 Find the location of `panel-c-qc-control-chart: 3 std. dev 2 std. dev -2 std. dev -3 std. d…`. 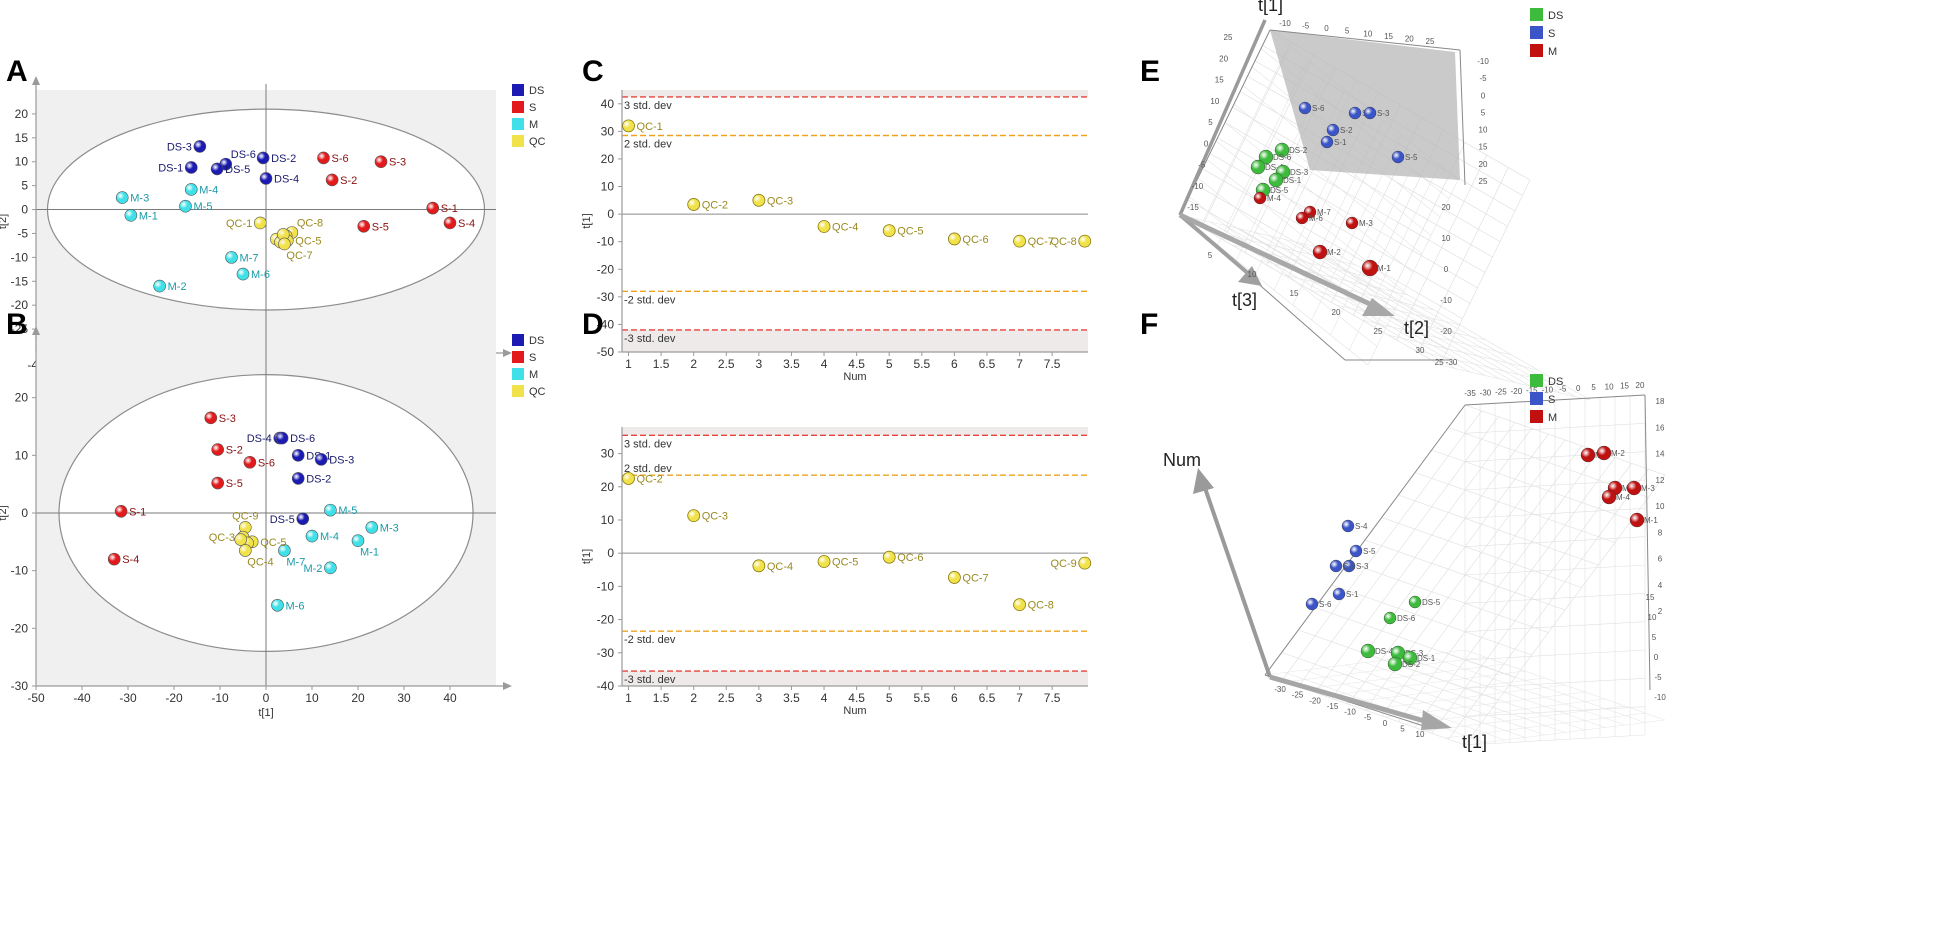

panel-c-qc-control-chart: 3 std. dev 2 std. dev -2 std. dev -3 std. d… is located at coordinates (836, 236).